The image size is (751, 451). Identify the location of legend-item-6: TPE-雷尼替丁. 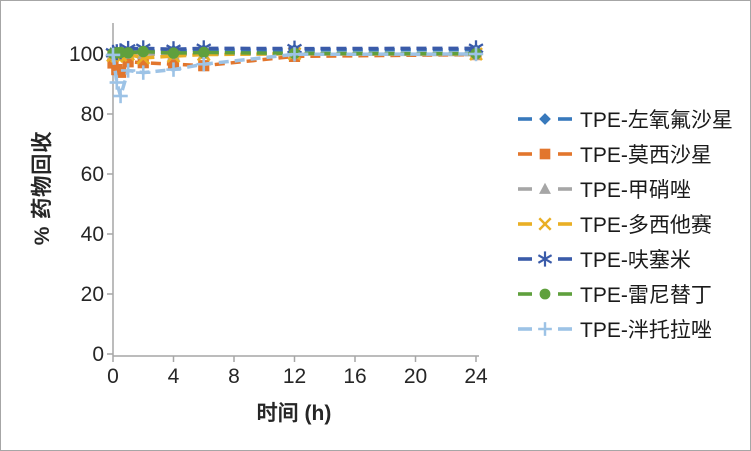
(625, 293).